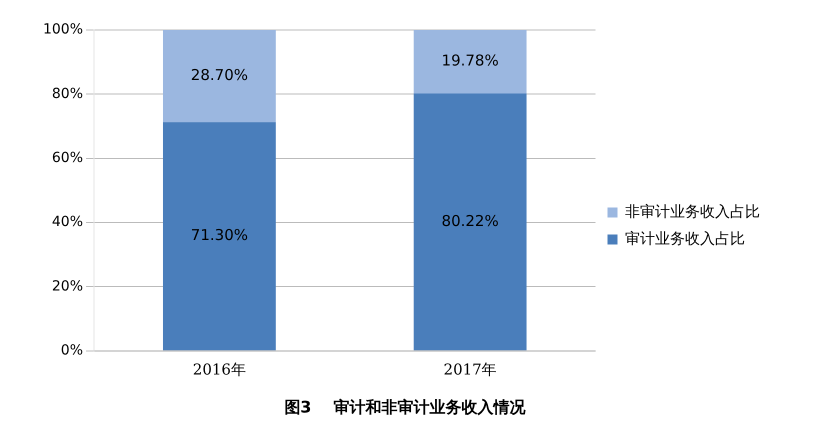 The height and width of the screenshot is (432, 830). I want to click on data-label: 80.22%, so click(470, 221).